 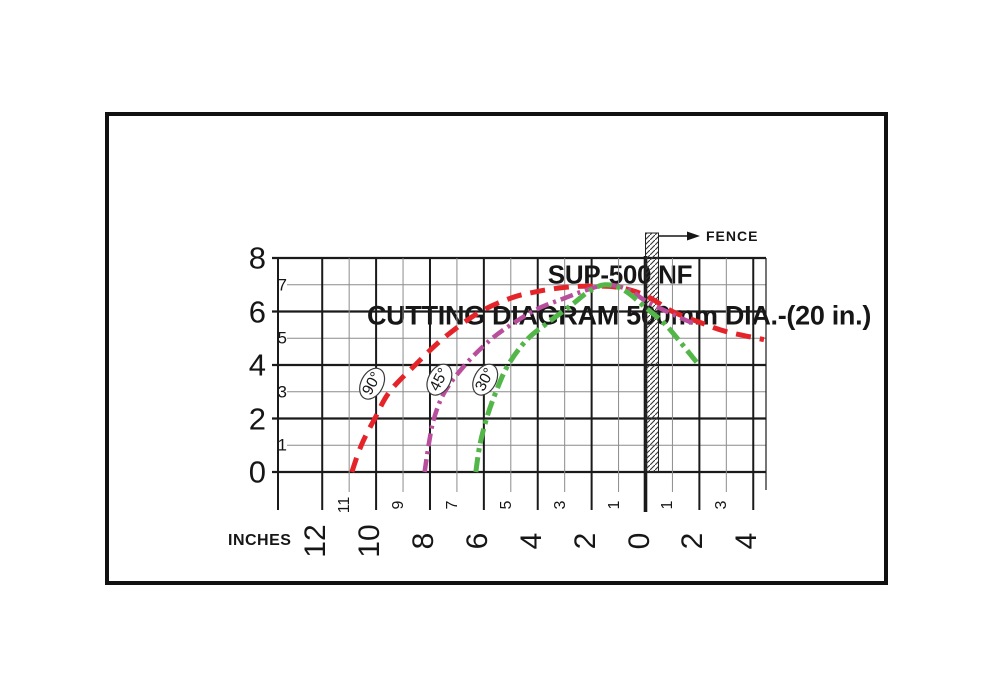 What do you see at coordinates (257, 365) in the screenshot?
I see `y-axis-major-label: 4` at bounding box center [257, 365].